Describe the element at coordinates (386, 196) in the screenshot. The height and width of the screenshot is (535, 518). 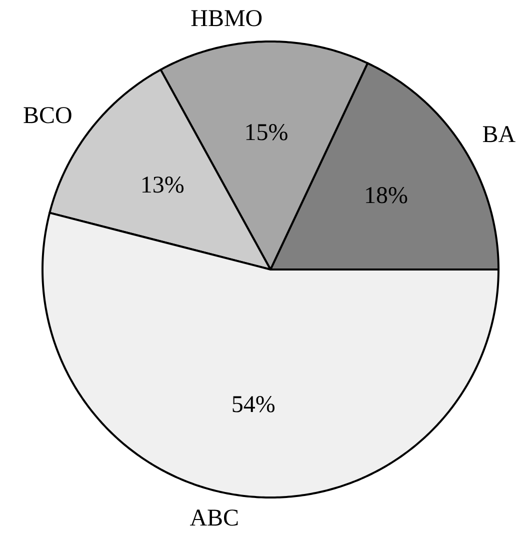
I see `data-label: 18%` at that location.